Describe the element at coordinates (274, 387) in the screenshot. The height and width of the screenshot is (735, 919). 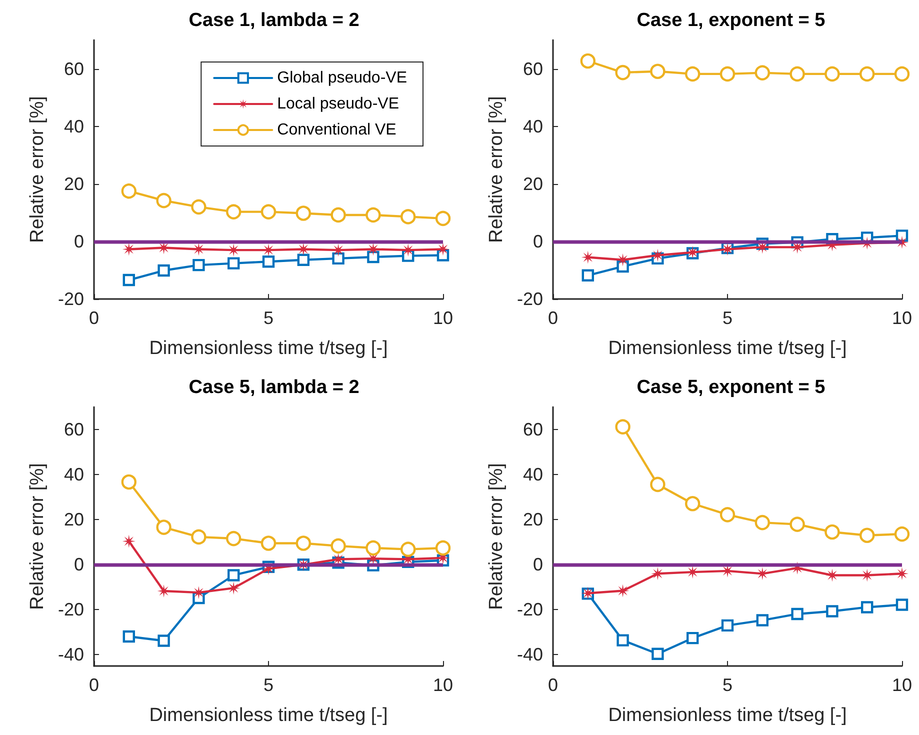
I see `chart-title: Case 5, lambda = 2` at that location.